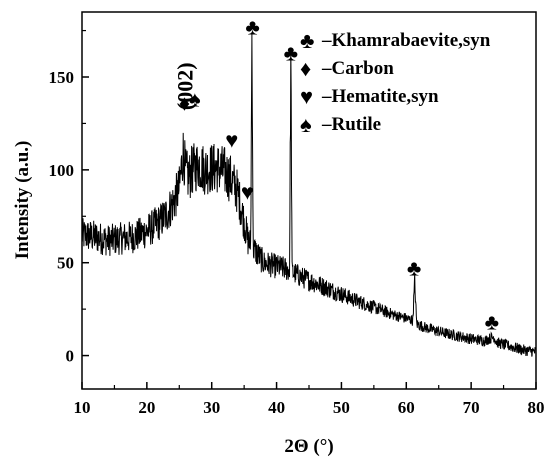 This screenshot has height=467, width=550. What do you see at coordinates (62, 170) in the screenshot?
I see `y-tick-label-100: 100` at bounding box center [62, 170].